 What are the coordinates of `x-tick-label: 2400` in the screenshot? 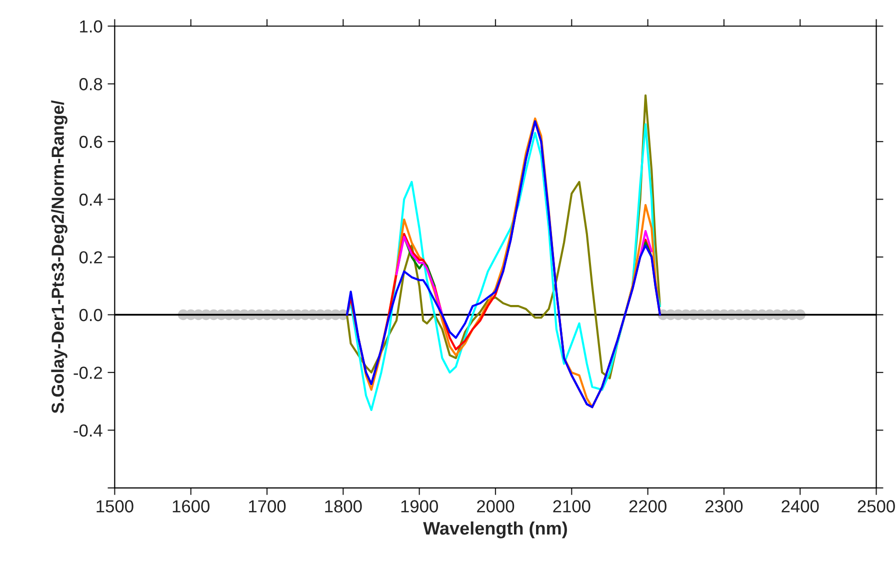 It's located at (800, 506).